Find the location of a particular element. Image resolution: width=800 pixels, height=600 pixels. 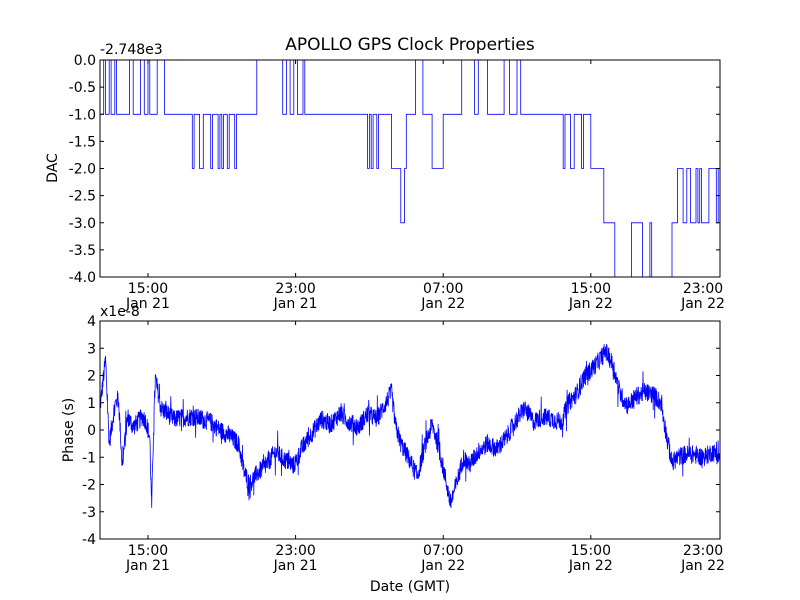

phase-ytick-label: 1 is located at coordinates (91, 404).